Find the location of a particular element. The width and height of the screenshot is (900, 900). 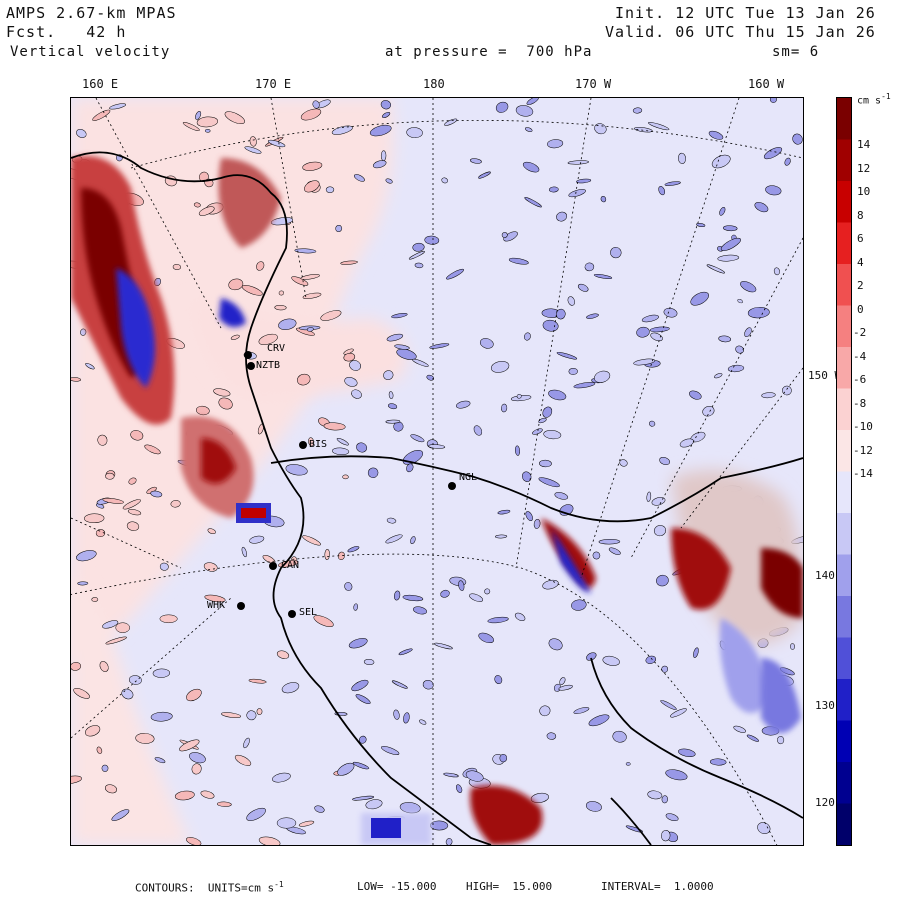

init-time: Init. 12 UTC Tue 13 Jan 26 is located at coordinates (745, 13).